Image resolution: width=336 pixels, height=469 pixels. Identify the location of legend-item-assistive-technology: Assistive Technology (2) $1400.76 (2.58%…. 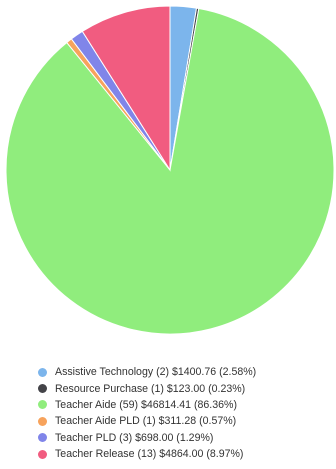
(147, 372).